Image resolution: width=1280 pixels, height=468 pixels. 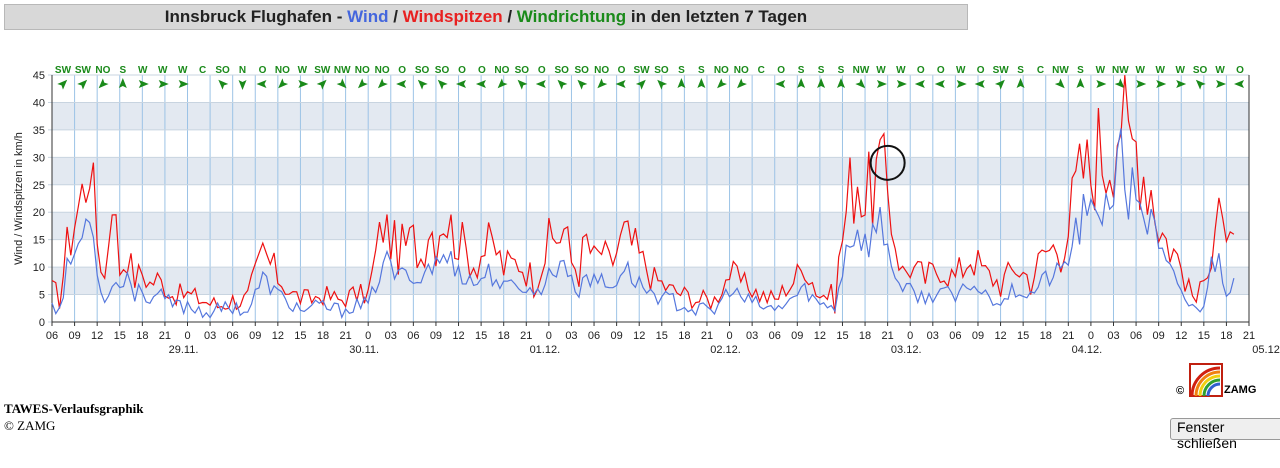 What do you see at coordinates (74, 408) in the screenshot?
I see `footer-title: TAWES-Verlaufsgraphik` at bounding box center [74, 408].